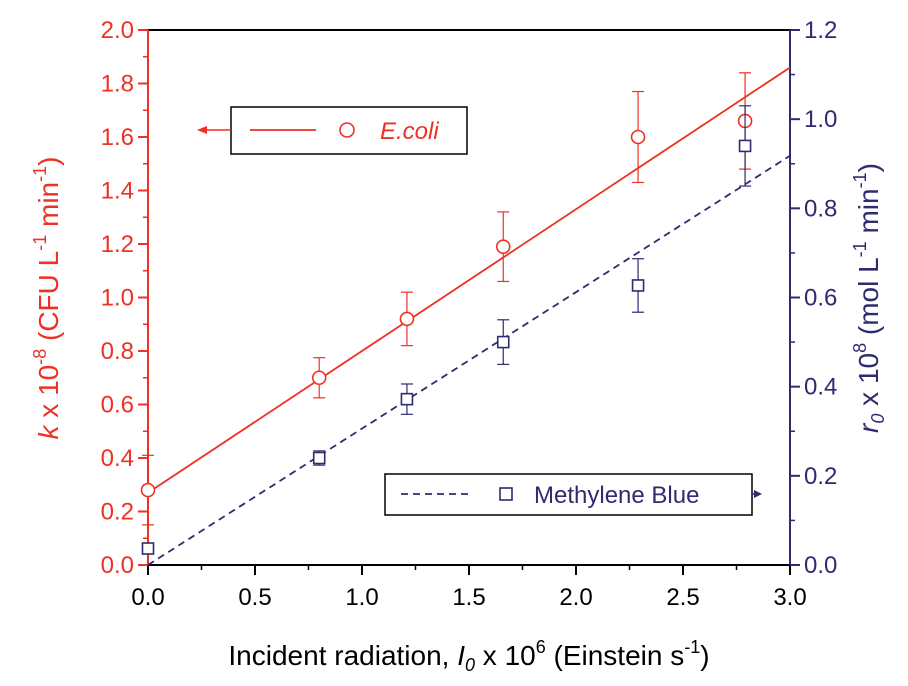  What do you see at coordinates (361, 597) in the screenshot?
I see `x-tick-label: 1.0` at bounding box center [361, 597].